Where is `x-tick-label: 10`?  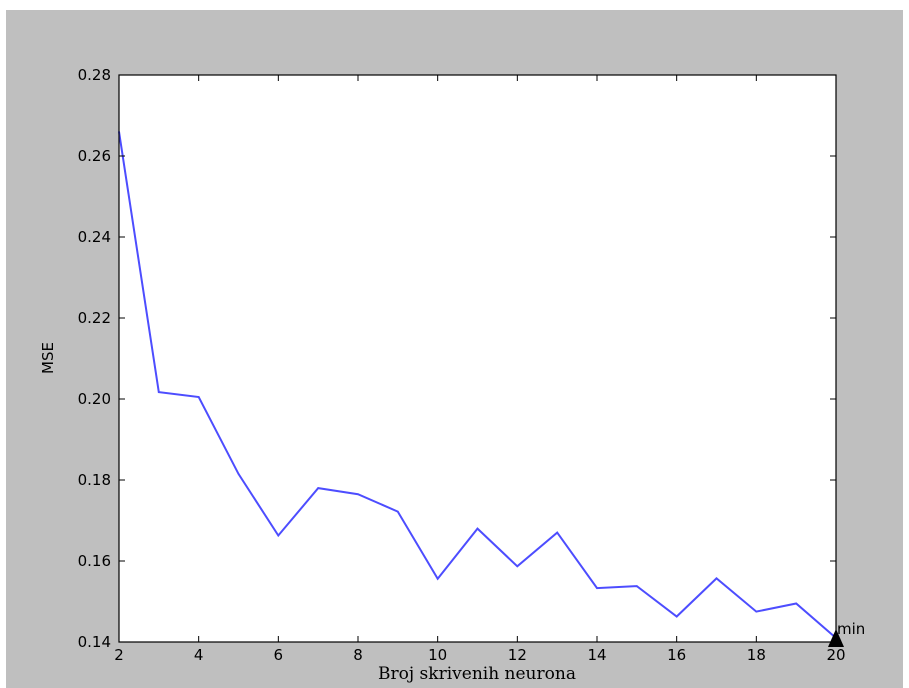
x-tick-label: 10 is located at coordinates (437, 655).